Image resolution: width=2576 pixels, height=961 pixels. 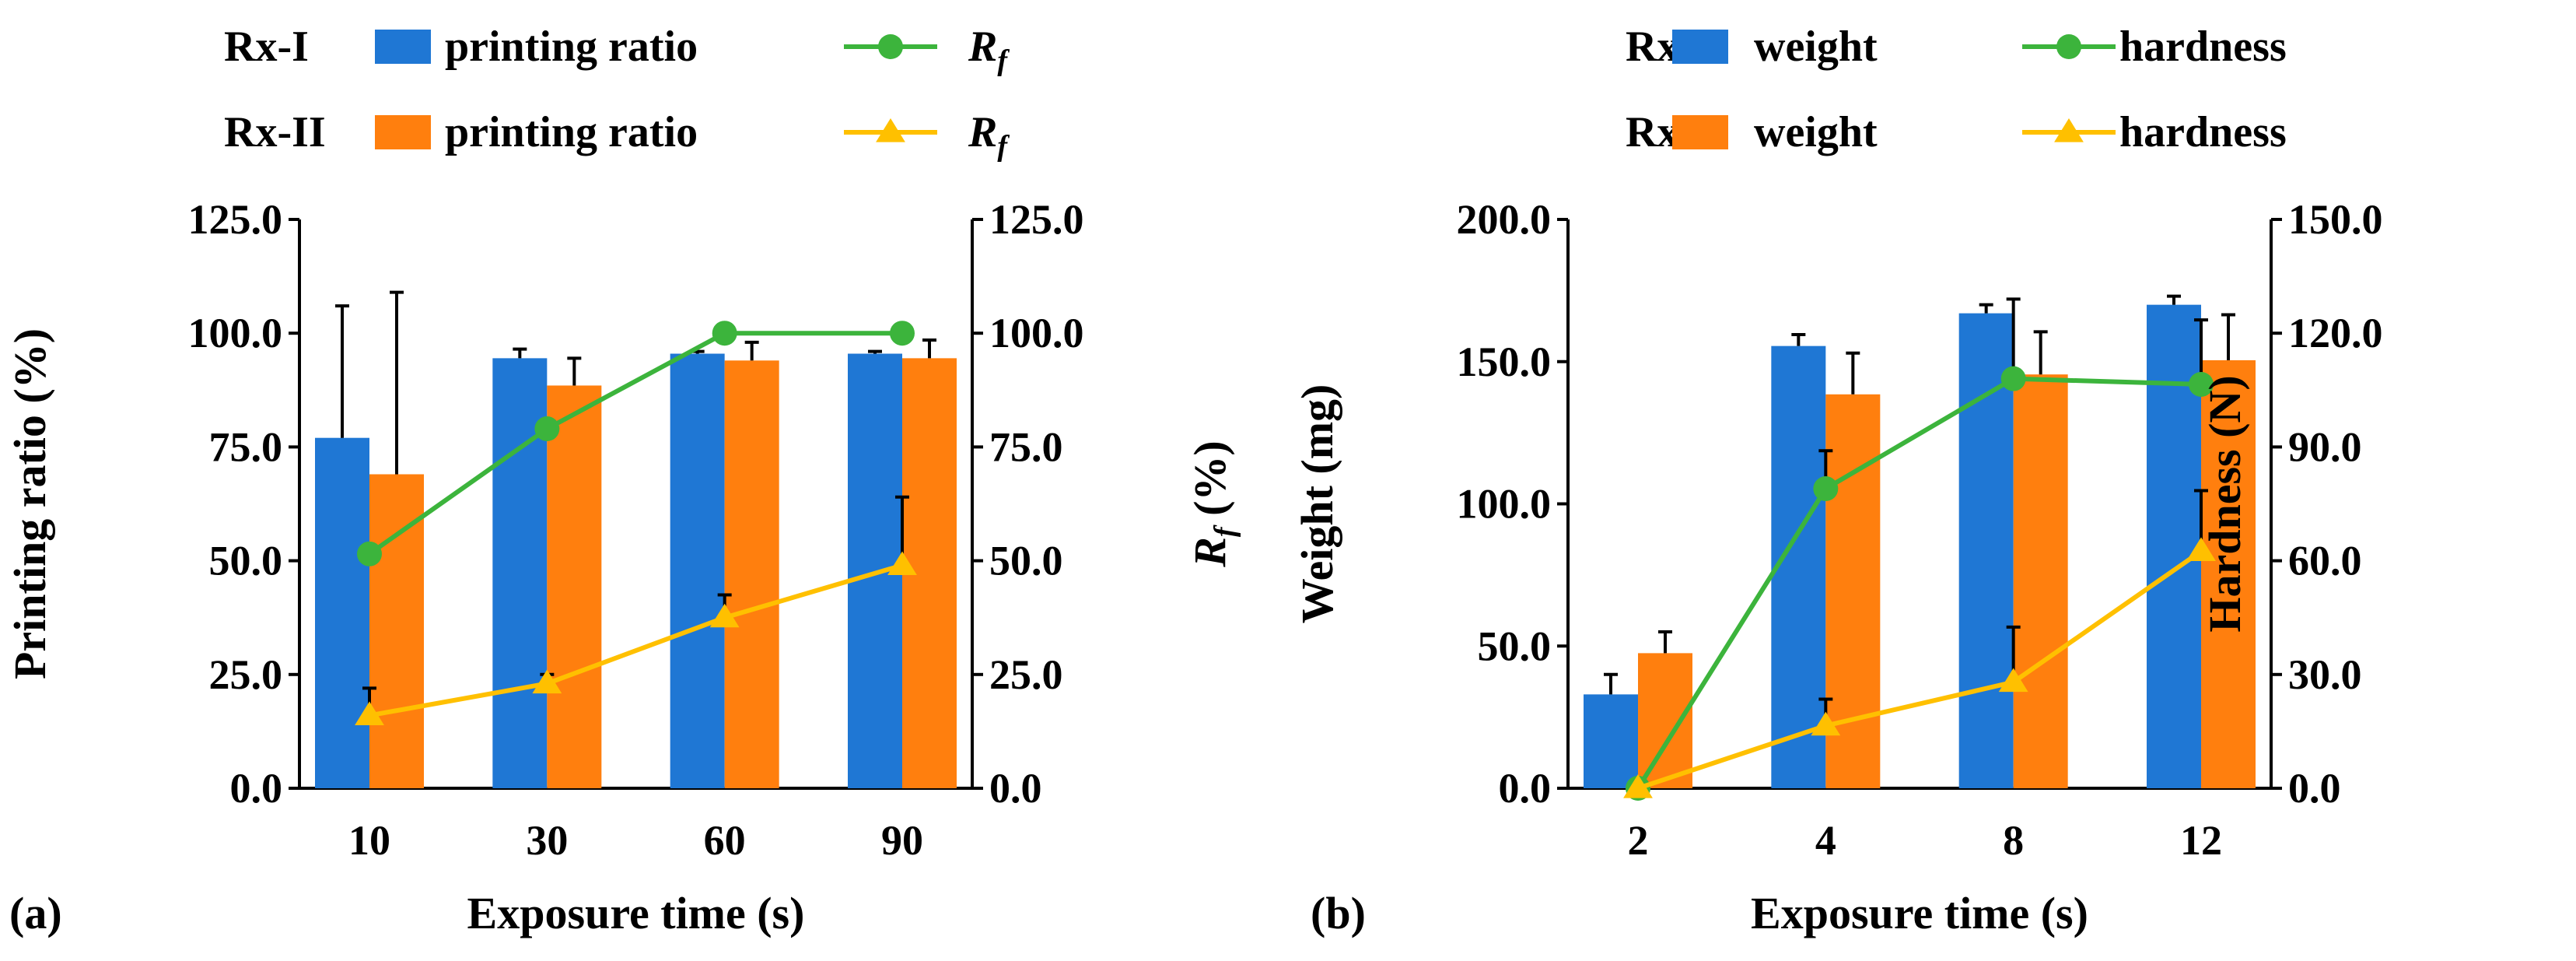 What do you see at coordinates (275, 132) in the screenshot?
I see `legend-row-label: Rx-II` at bounding box center [275, 132].